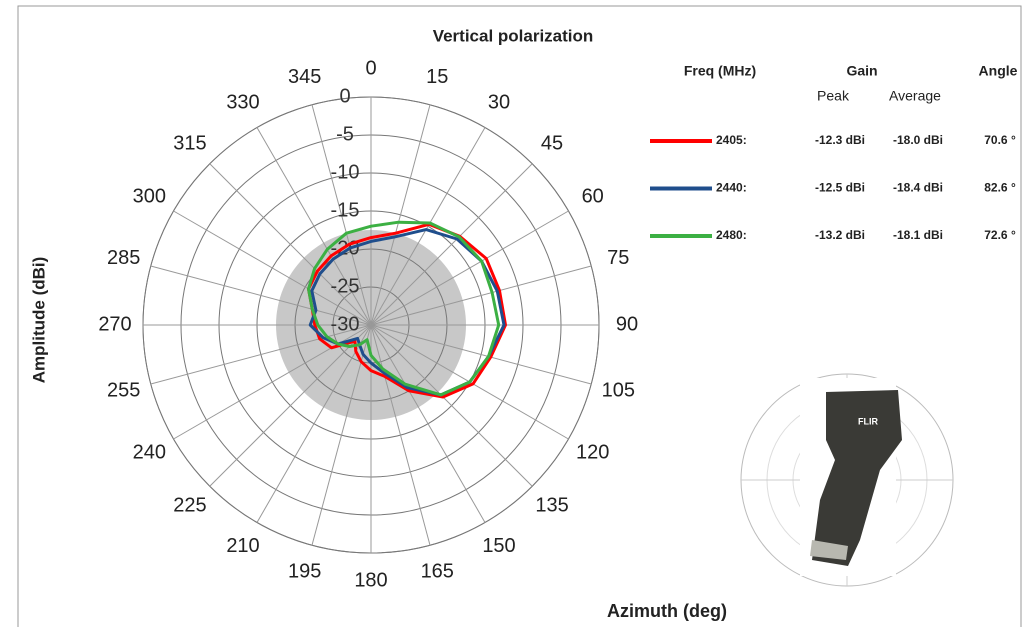  I want to click on theta-tick-label: 60, so click(593, 196).